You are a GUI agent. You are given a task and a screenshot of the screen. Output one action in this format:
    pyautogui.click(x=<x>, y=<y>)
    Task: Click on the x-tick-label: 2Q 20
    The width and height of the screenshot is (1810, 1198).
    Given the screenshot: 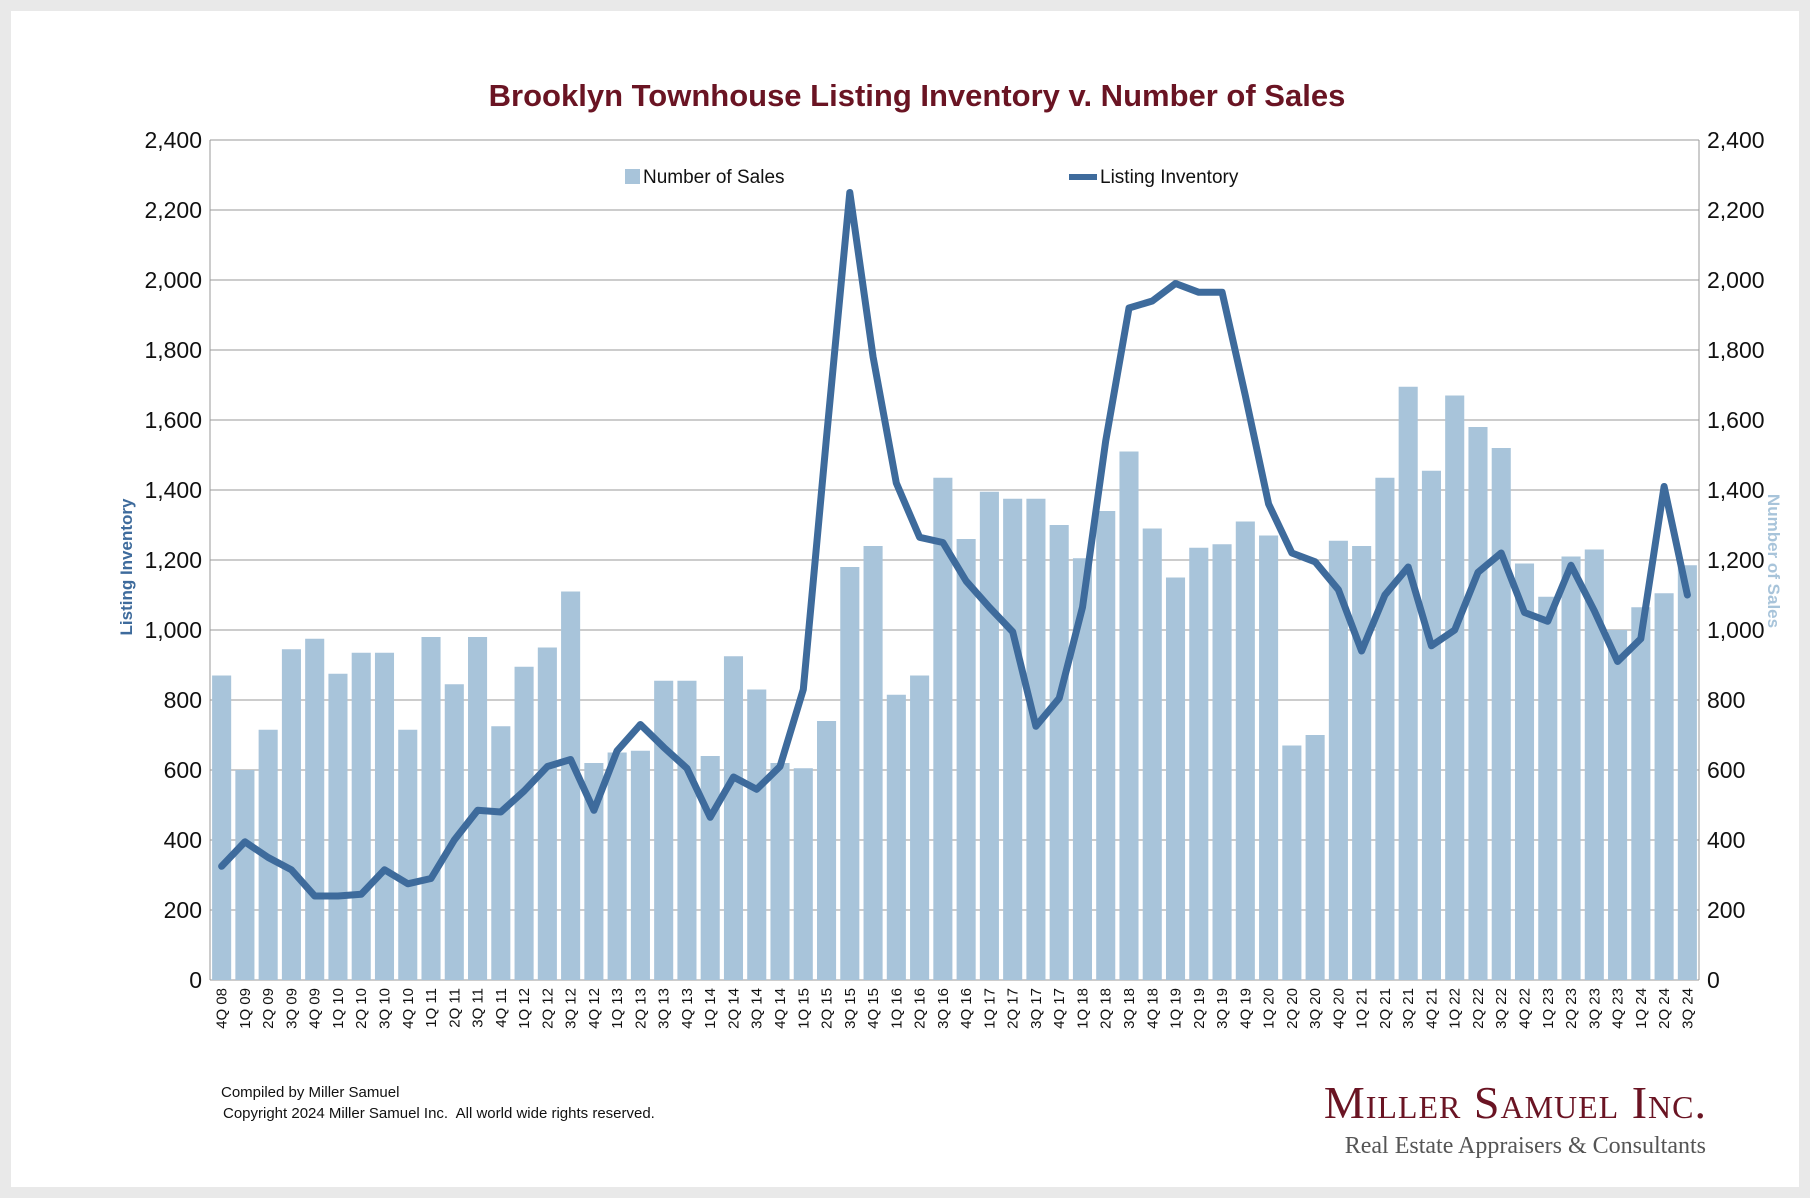 What is the action you would take?
    pyautogui.click(x=1292, y=1008)
    